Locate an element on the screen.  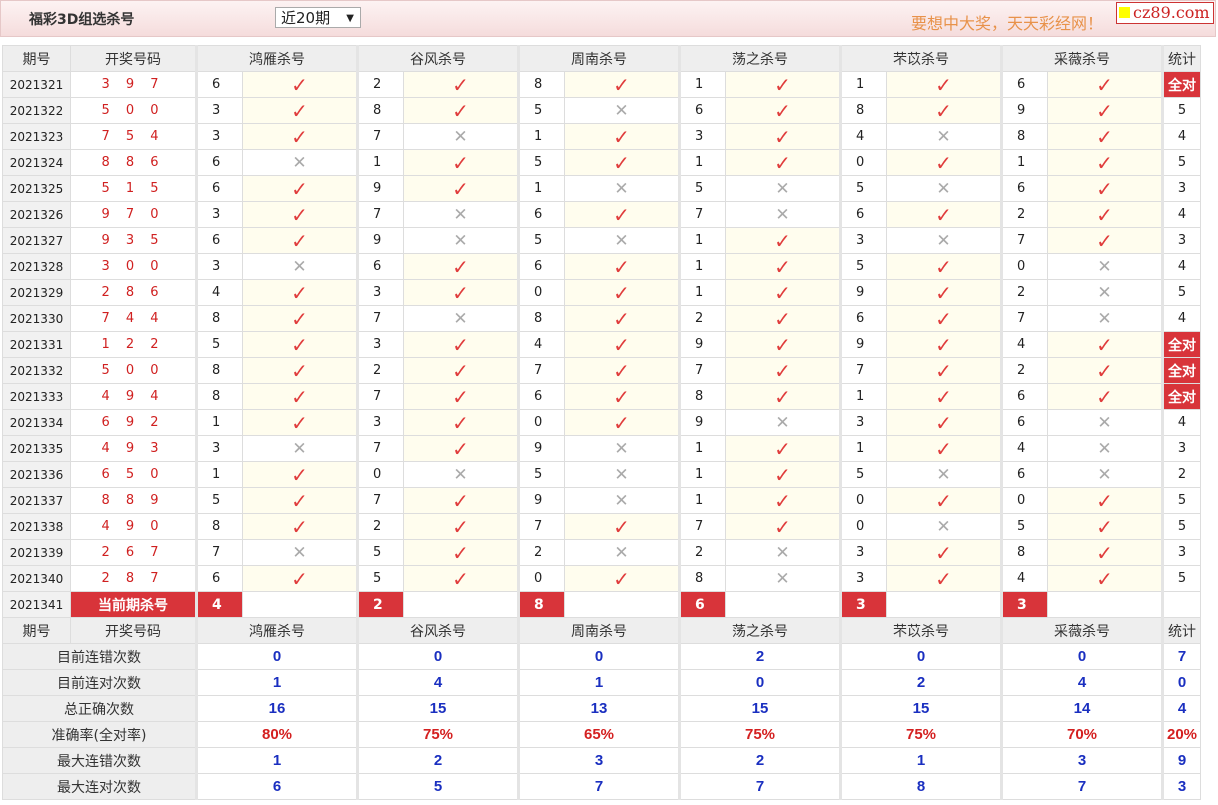
current-kill-number: 3 is located at coordinates (1024, 604).